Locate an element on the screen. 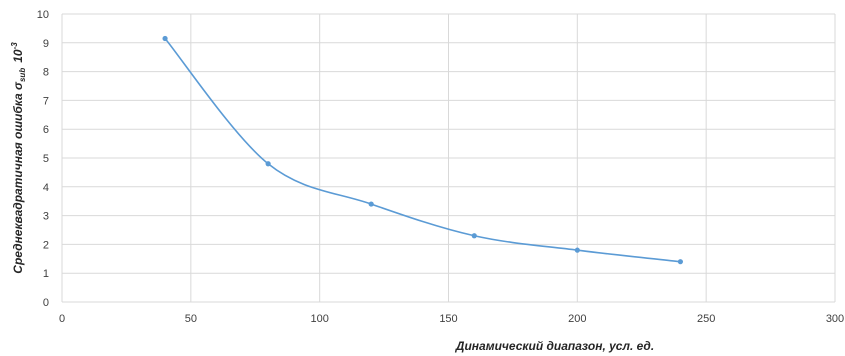 Image resolution: width=845 pixels, height=356 pixels. y-tick-label: 2 is located at coordinates (46, 245).